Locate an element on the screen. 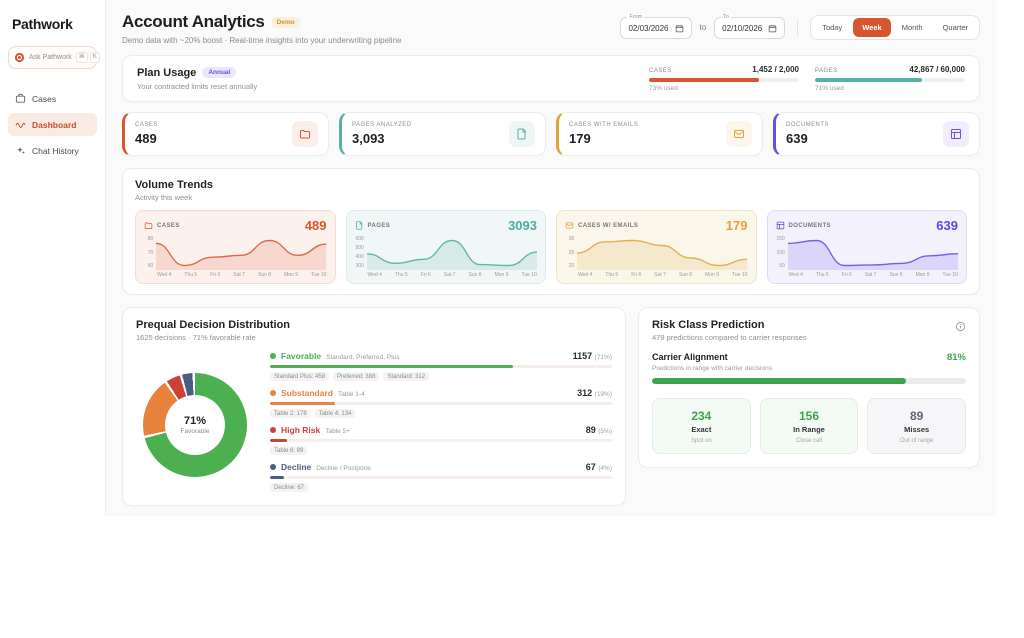  info-icon is located at coordinates (960, 328).